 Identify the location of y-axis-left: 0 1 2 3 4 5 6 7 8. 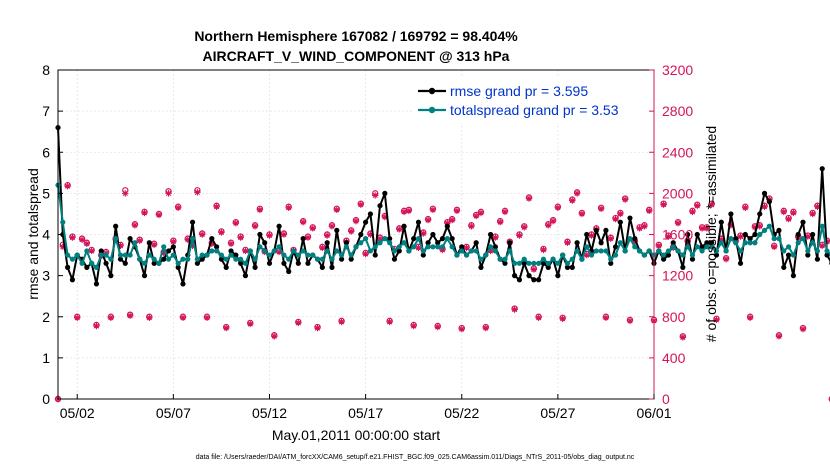
(52, 234).